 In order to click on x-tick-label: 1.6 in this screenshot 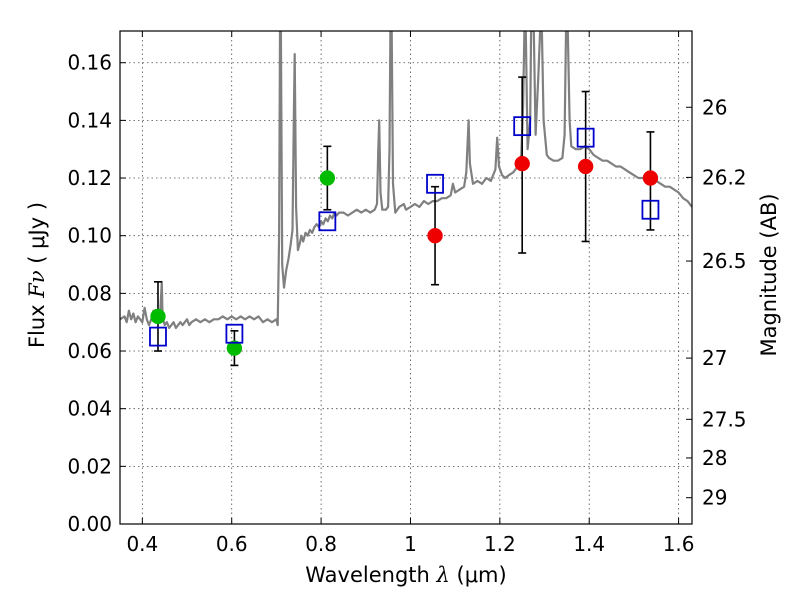, I will do `click(679, 544)`.